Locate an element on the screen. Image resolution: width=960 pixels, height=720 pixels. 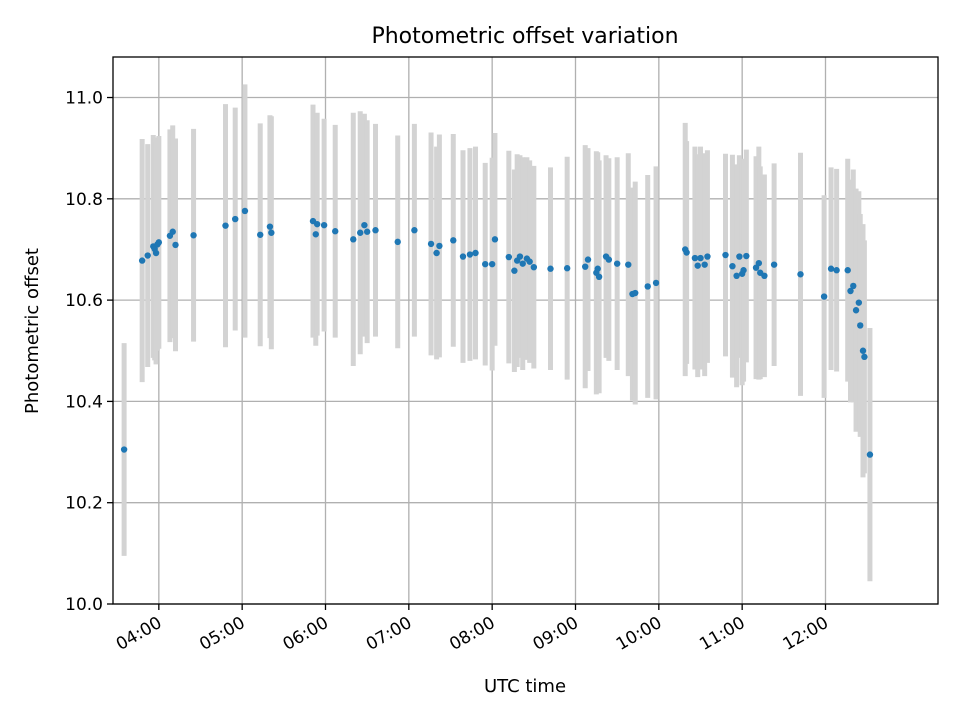
x-tick-label: 11:00 is located at coordinates (722, 634).